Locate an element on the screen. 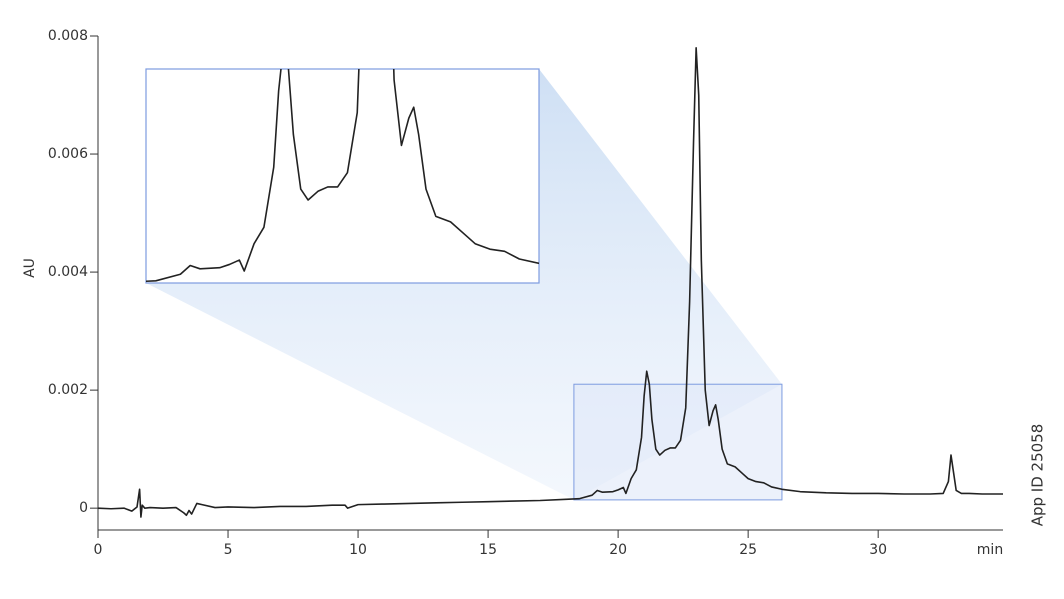 This screenshot has height=599, width=1064. zoom-box is located at coordinates (678, 442).